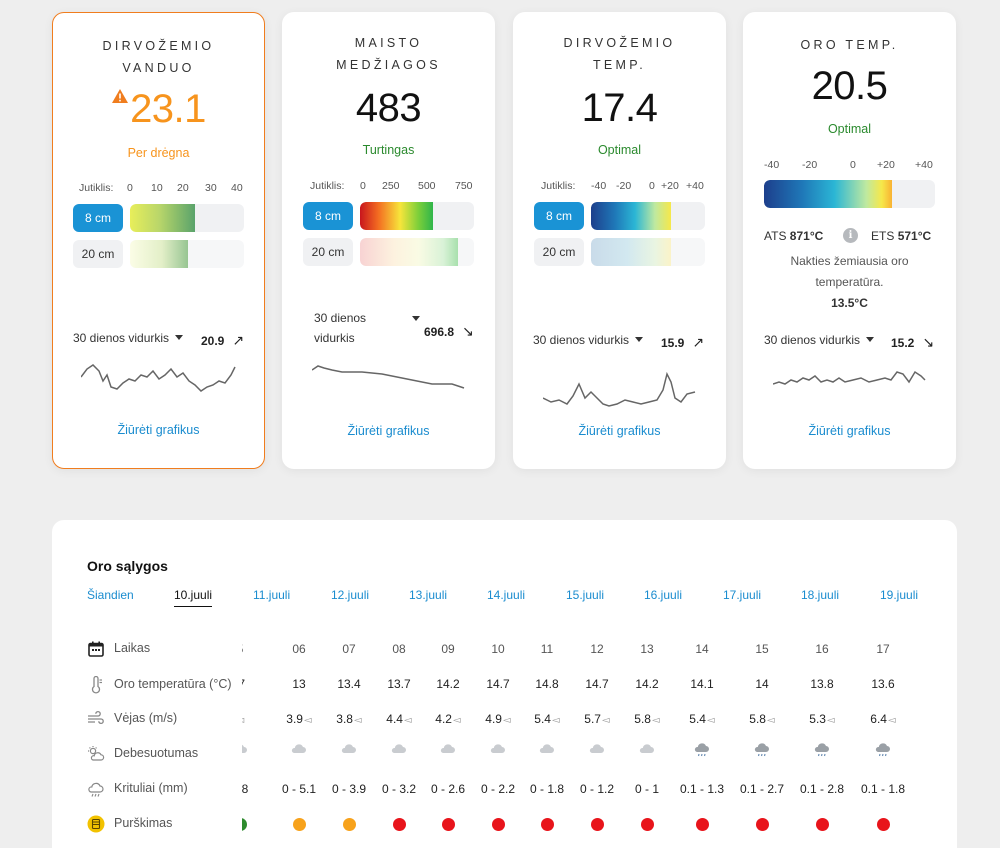  Describe the element at coordinates (697, 719) in the screenshot. I see `wind-value: 5.4` at that location.